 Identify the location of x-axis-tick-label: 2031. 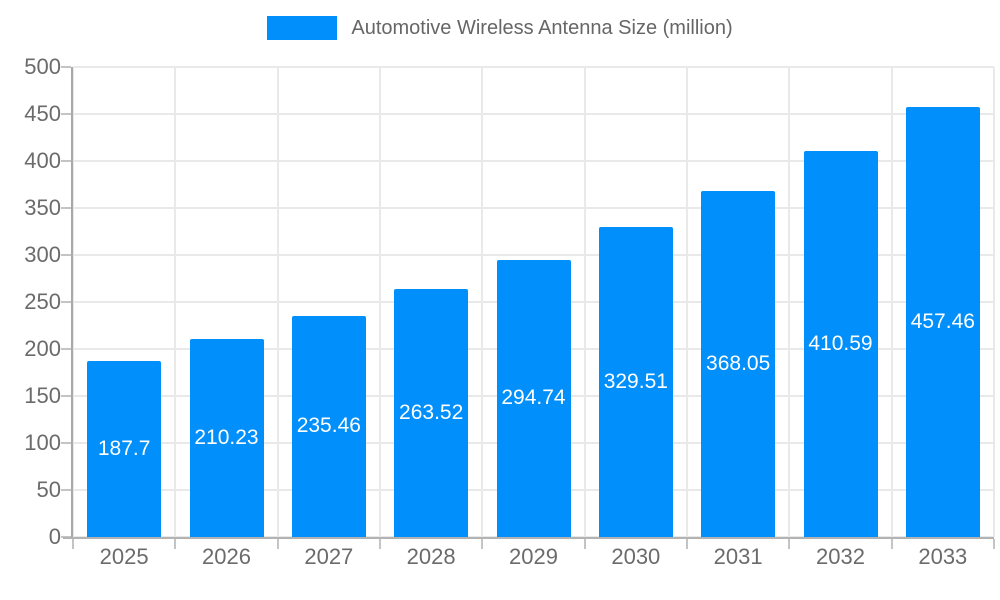
(738, 556).